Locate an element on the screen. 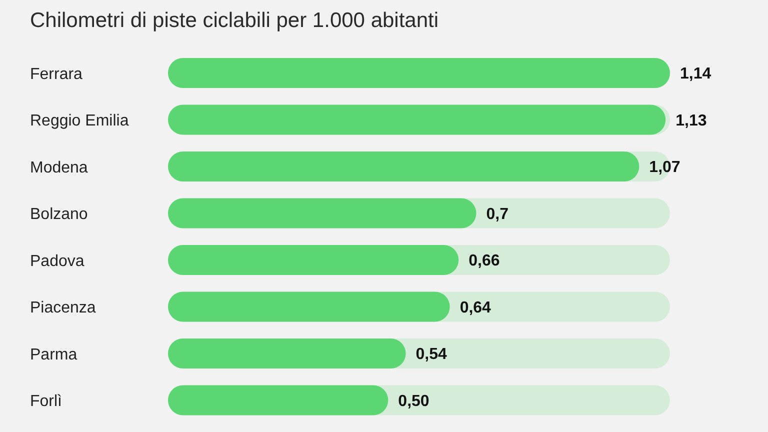  y-tick-label: Bolzano is located at coordinates (59, 215).